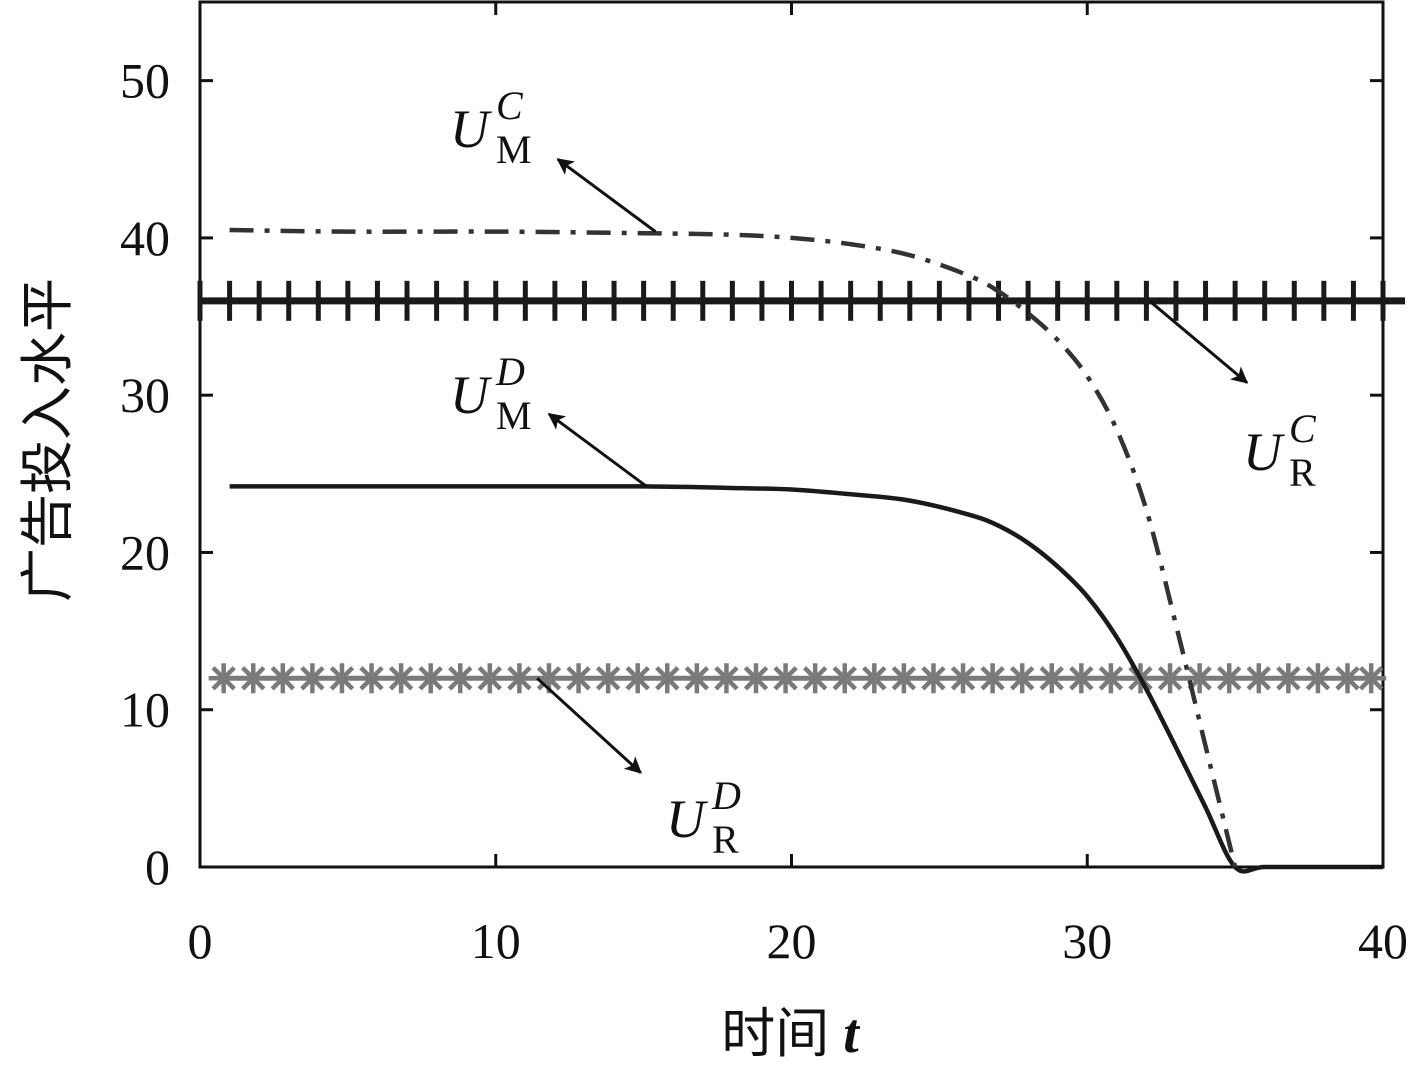  What do you see at coordinates (145, 552) in the screenshot?
I see `y-tick-label: 20` at bounding box center [145, 552].